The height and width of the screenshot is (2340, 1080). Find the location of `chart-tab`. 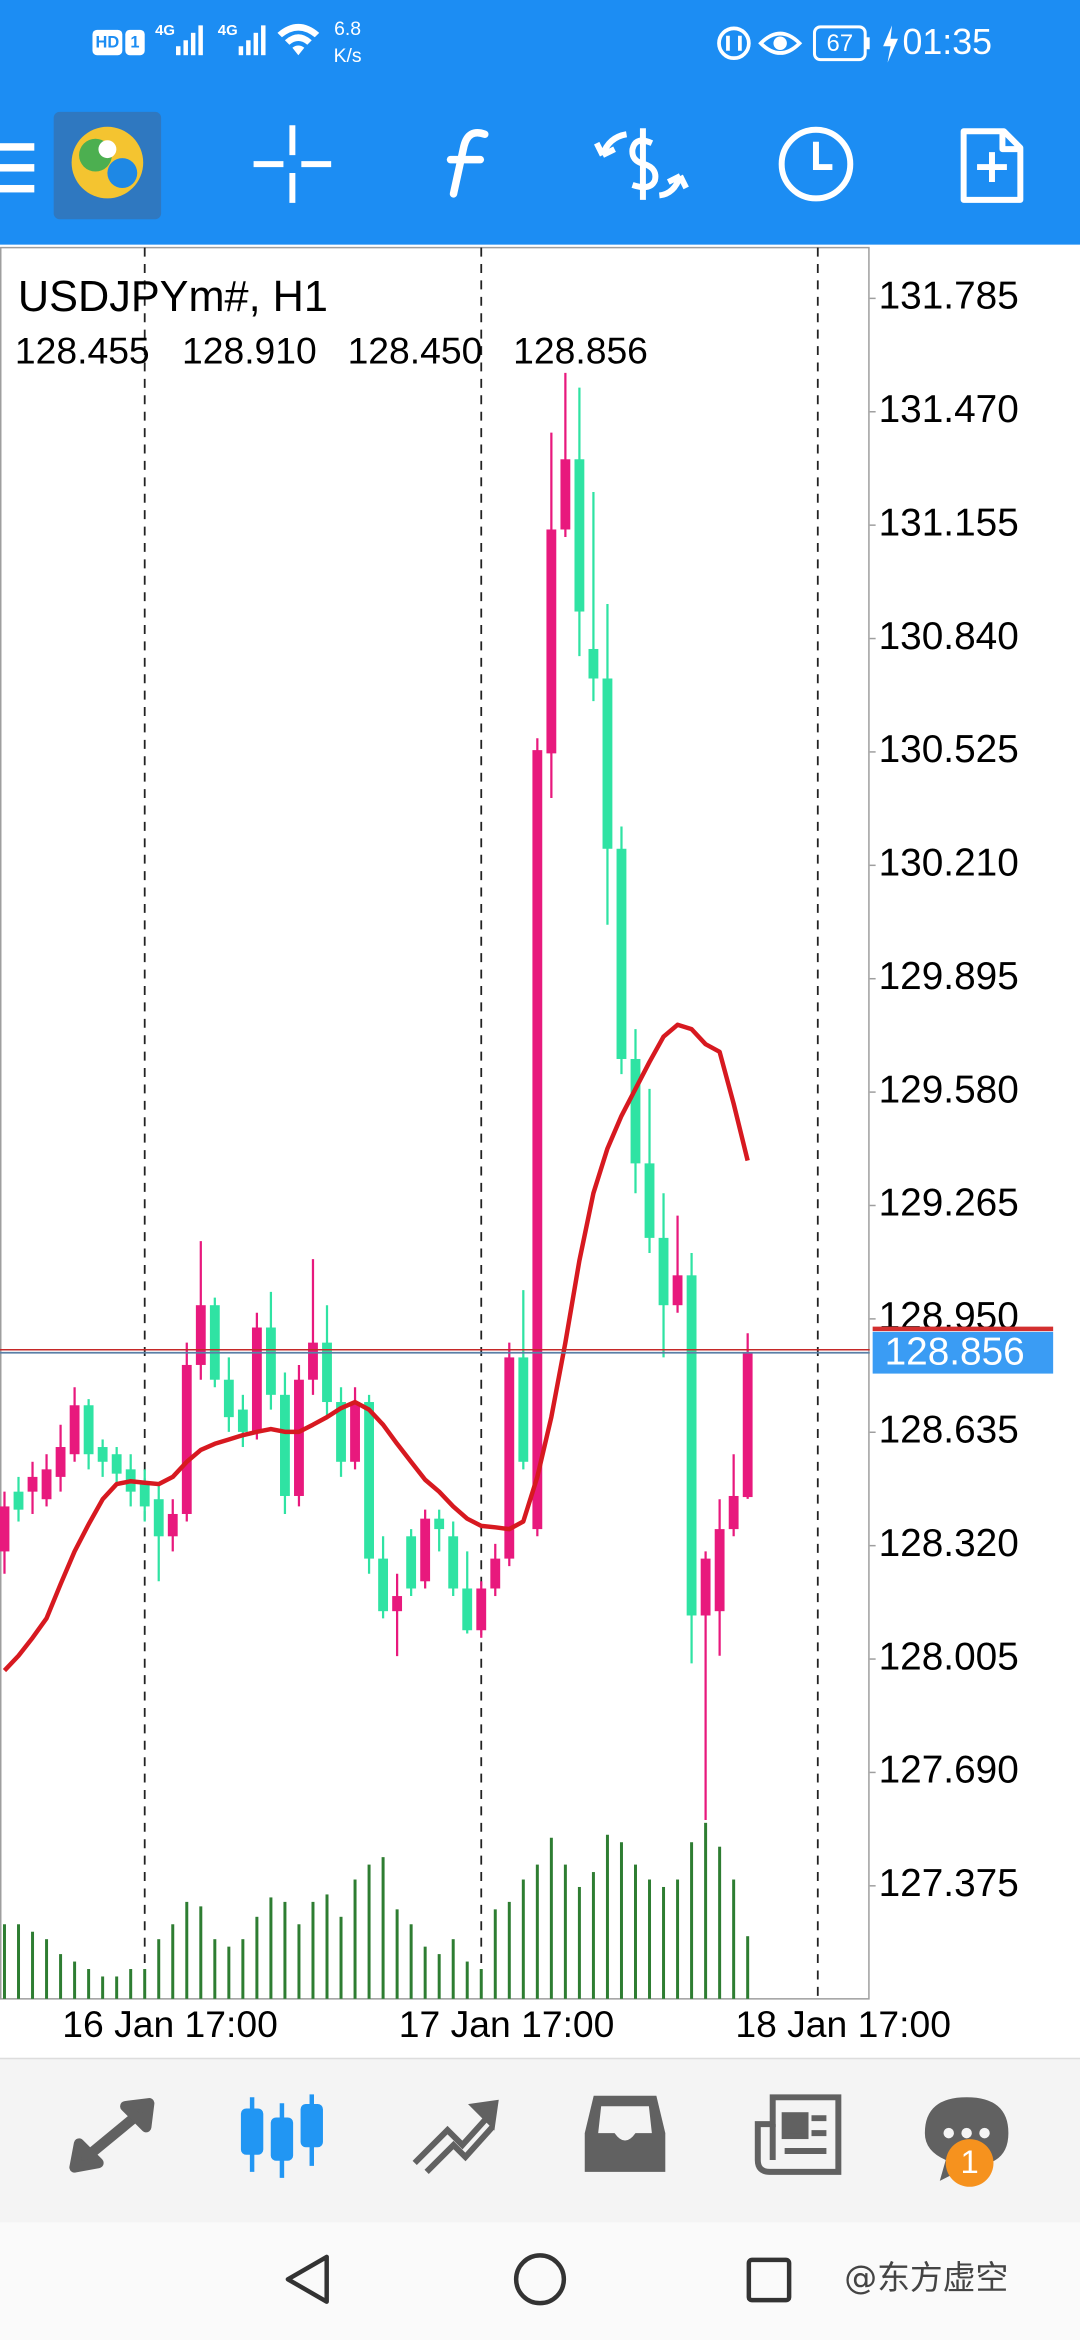

chart-tab is located at coordinates (281, 2136).